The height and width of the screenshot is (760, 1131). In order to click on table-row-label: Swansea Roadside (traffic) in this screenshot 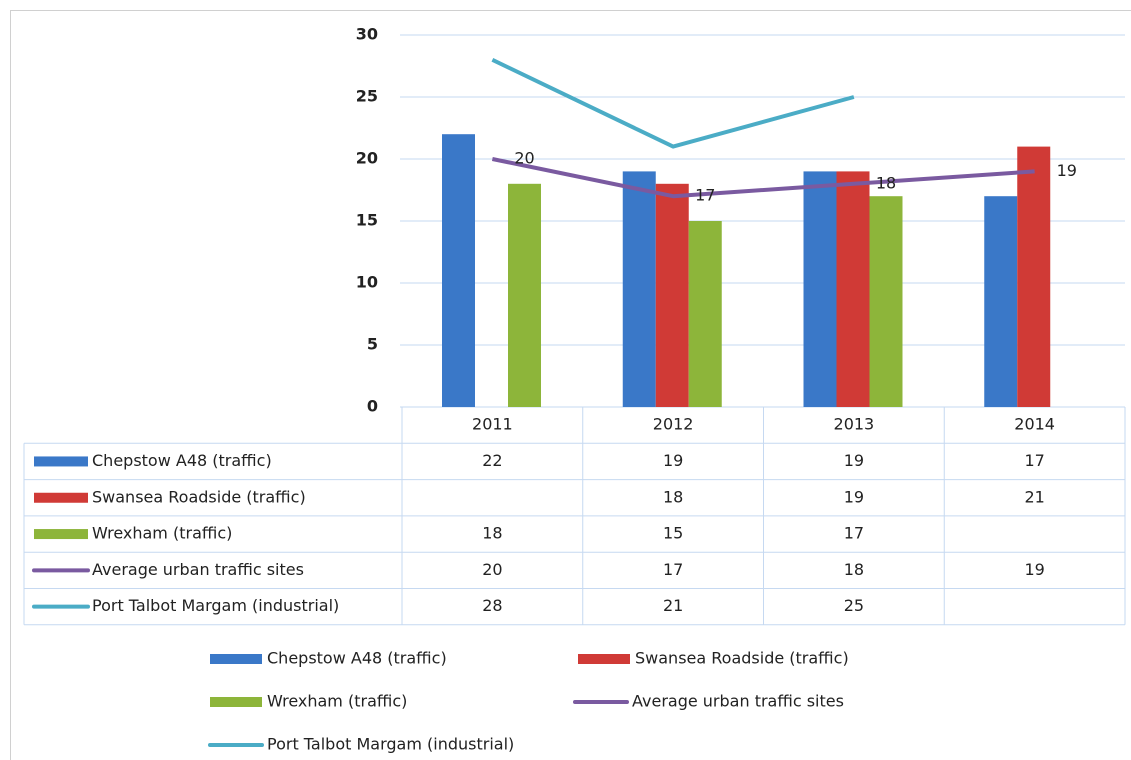, I will do `click(199, 496)`.